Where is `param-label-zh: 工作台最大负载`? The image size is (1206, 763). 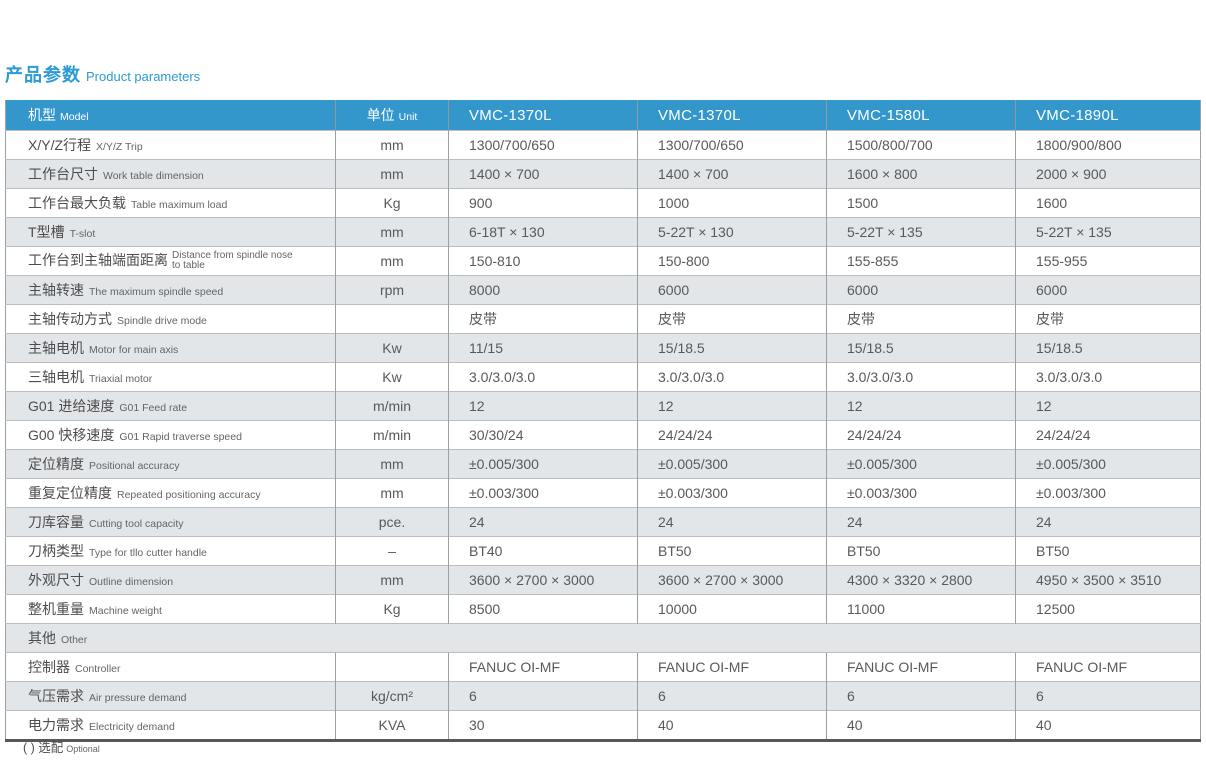
param-label-zh: 工作台最大负载 is located at coordinates (77, 203).